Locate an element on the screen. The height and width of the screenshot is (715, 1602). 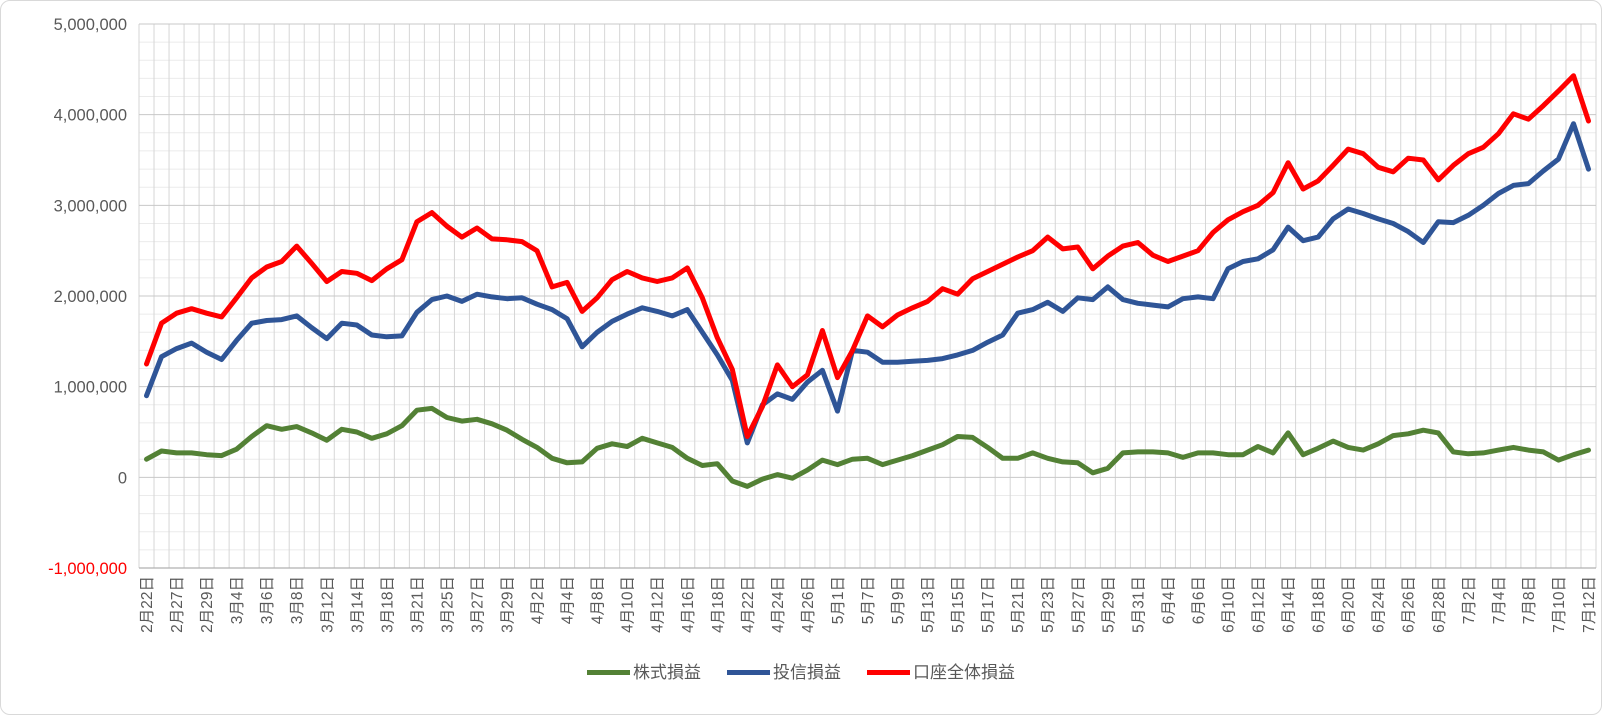
x-axis-tick-label: 4月12日 is located at coordinates (658, 604).